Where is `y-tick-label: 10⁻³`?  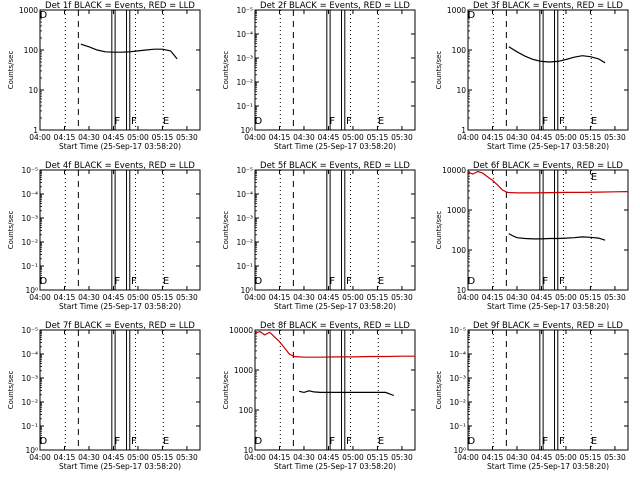
y-tick-label: 10⁻³ is located at coordinates (244, 218).